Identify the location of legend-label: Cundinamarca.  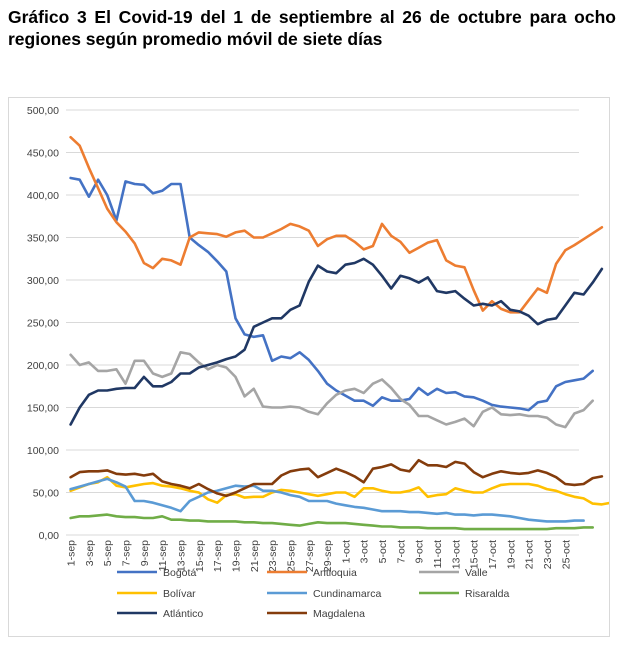
(347, 594).